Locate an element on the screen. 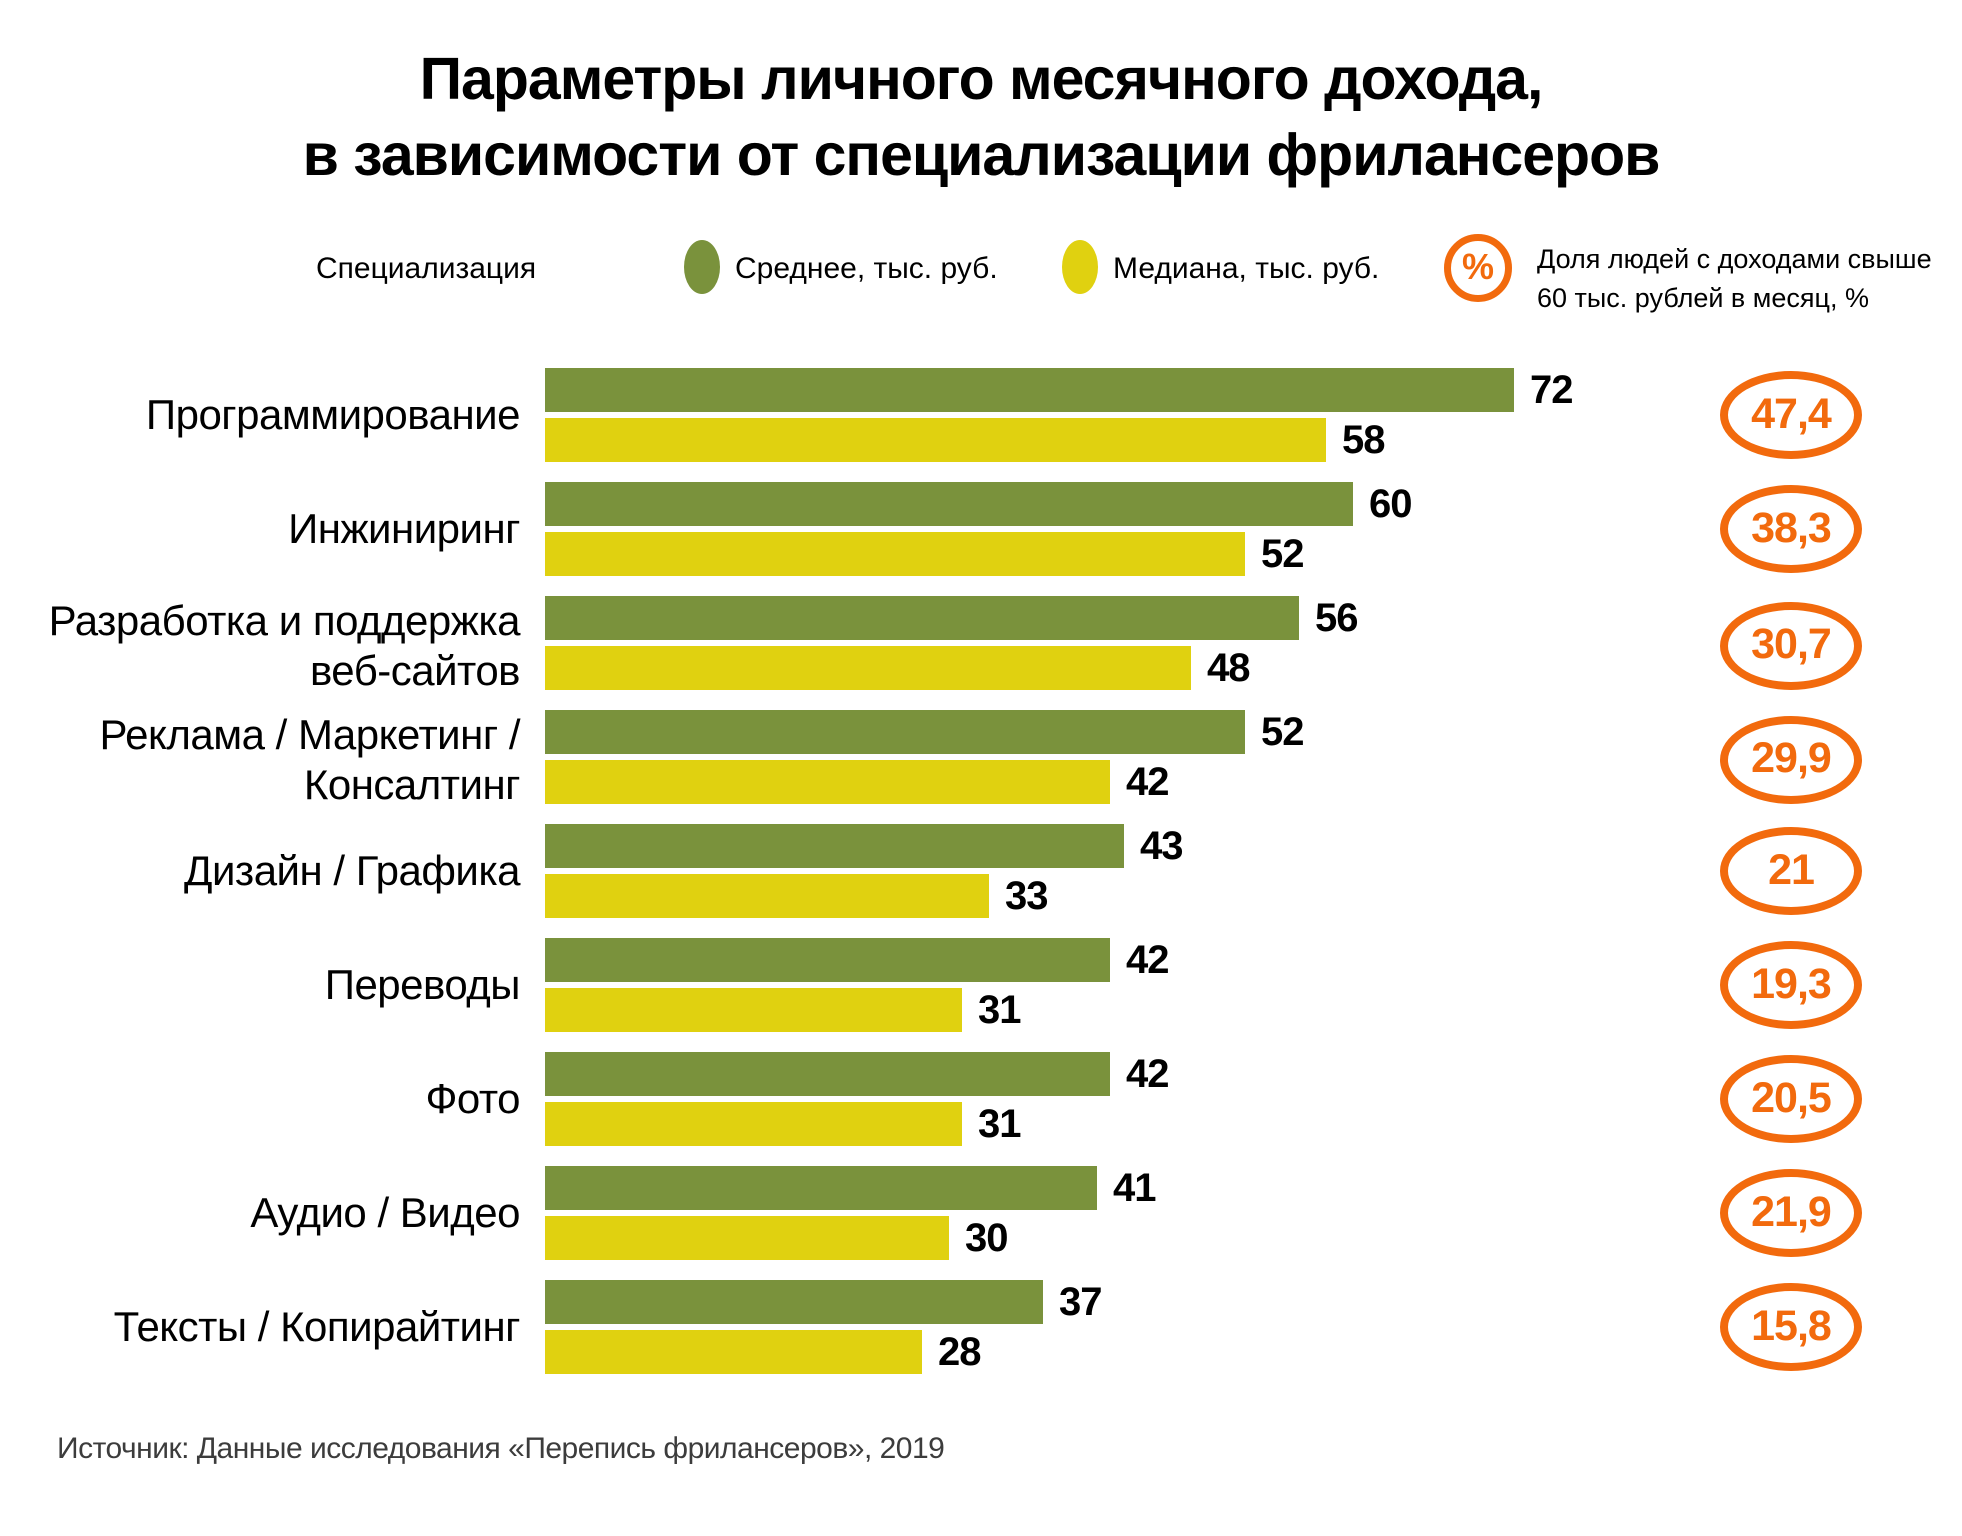 This screenshot has width=1962, height=1536. share-badge-value: 15,8 is located at coordinates (1791, 1325).